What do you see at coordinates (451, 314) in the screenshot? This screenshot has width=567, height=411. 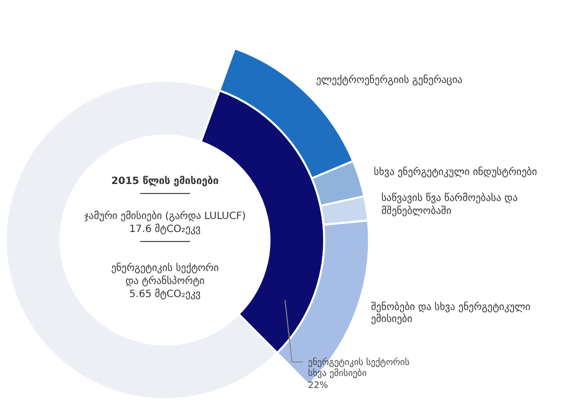 I see `slice-label: შენობები და სხვა ენერგეტიკული ემისიები` at bounding box center [451, 314].